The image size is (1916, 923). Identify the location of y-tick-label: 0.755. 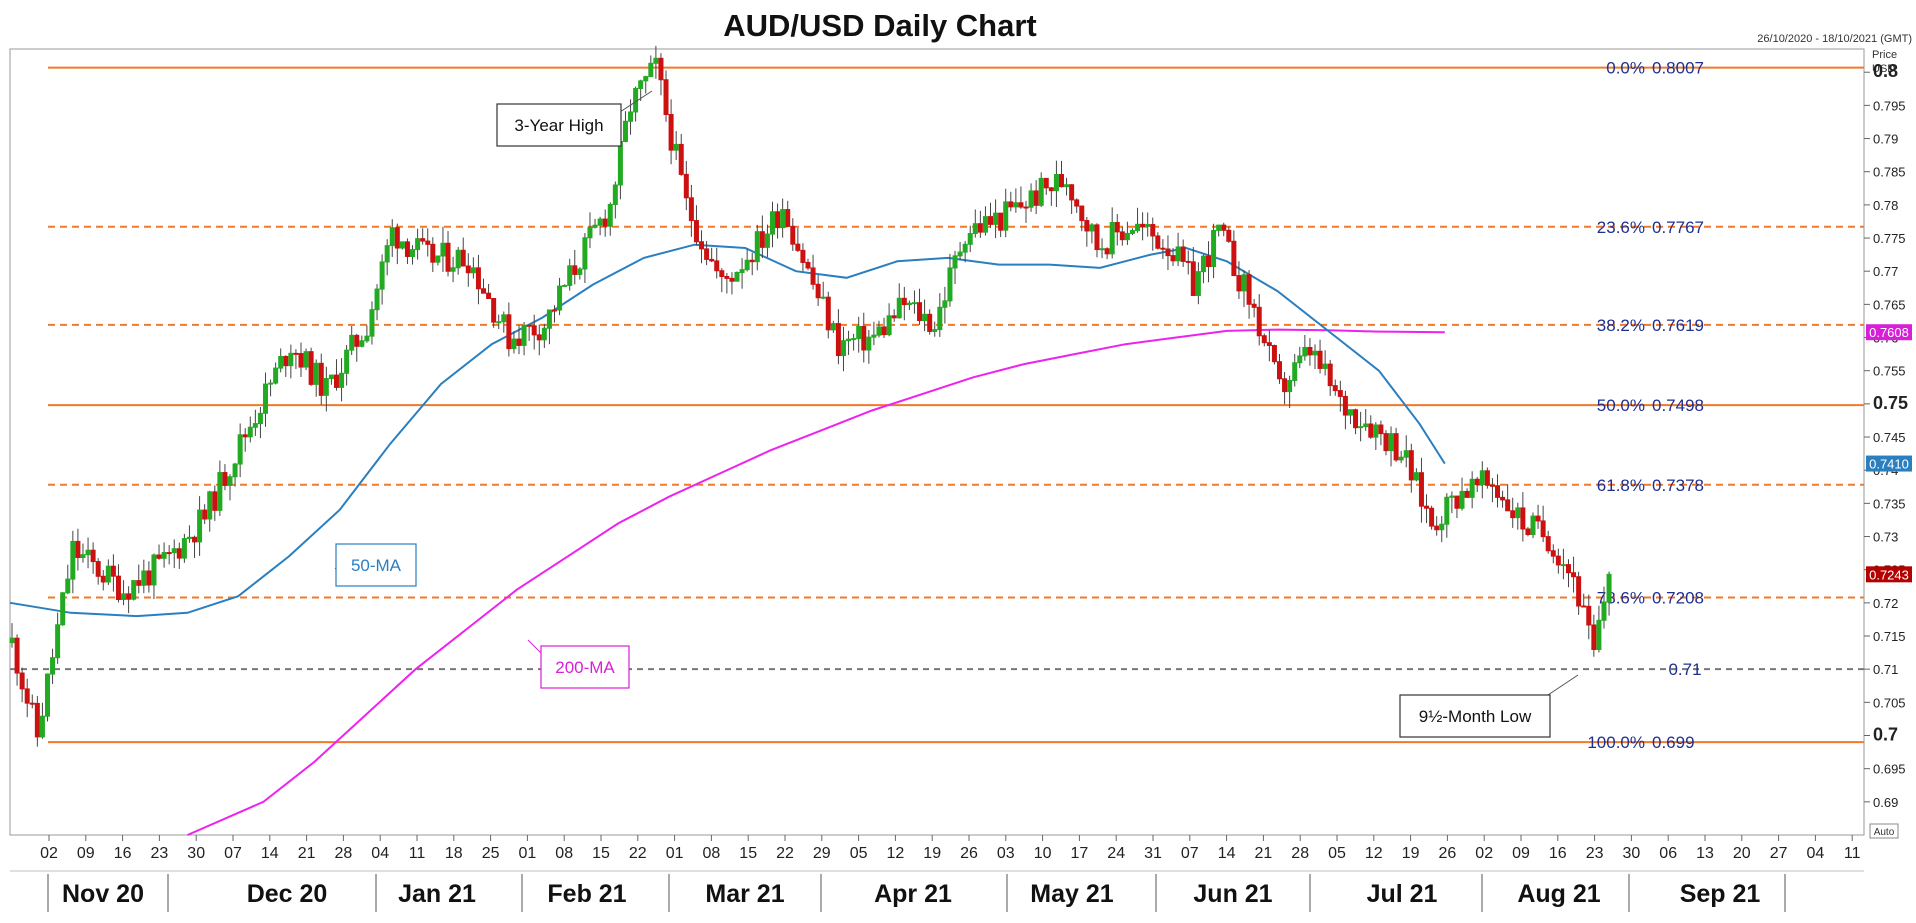
(1889, 371).